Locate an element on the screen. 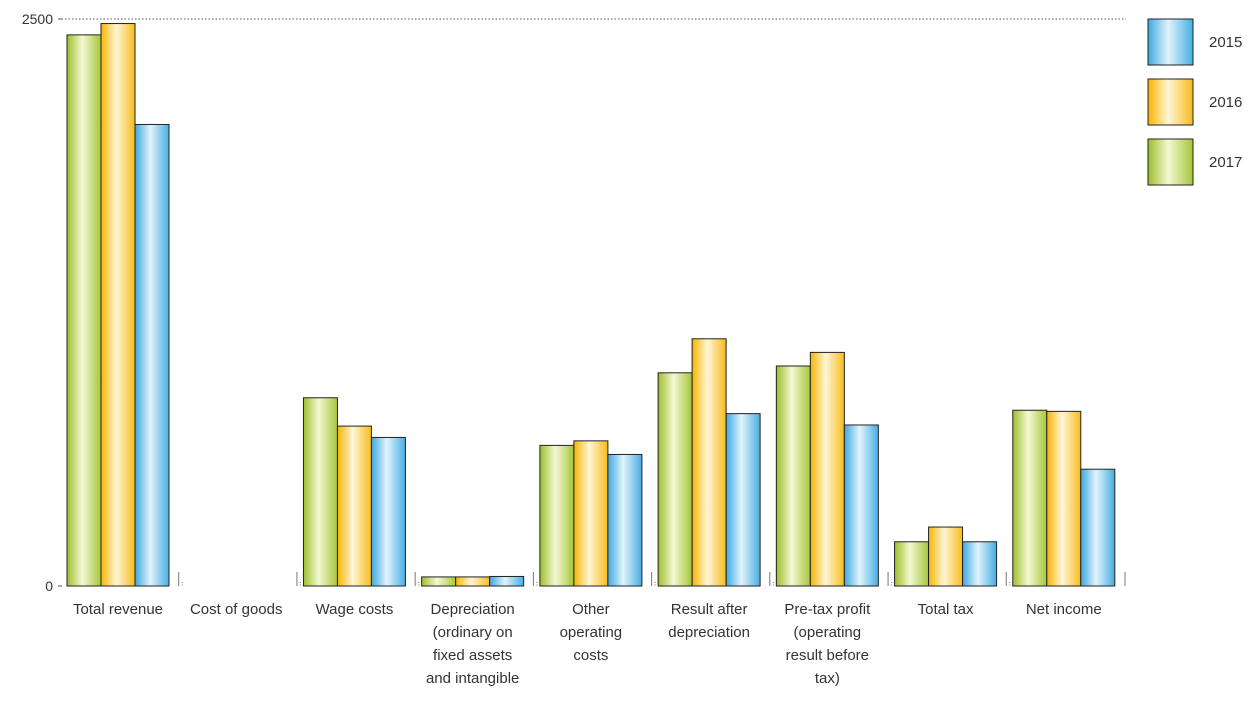  legend-swatch-2015 is located at coordinates (1170, 42).